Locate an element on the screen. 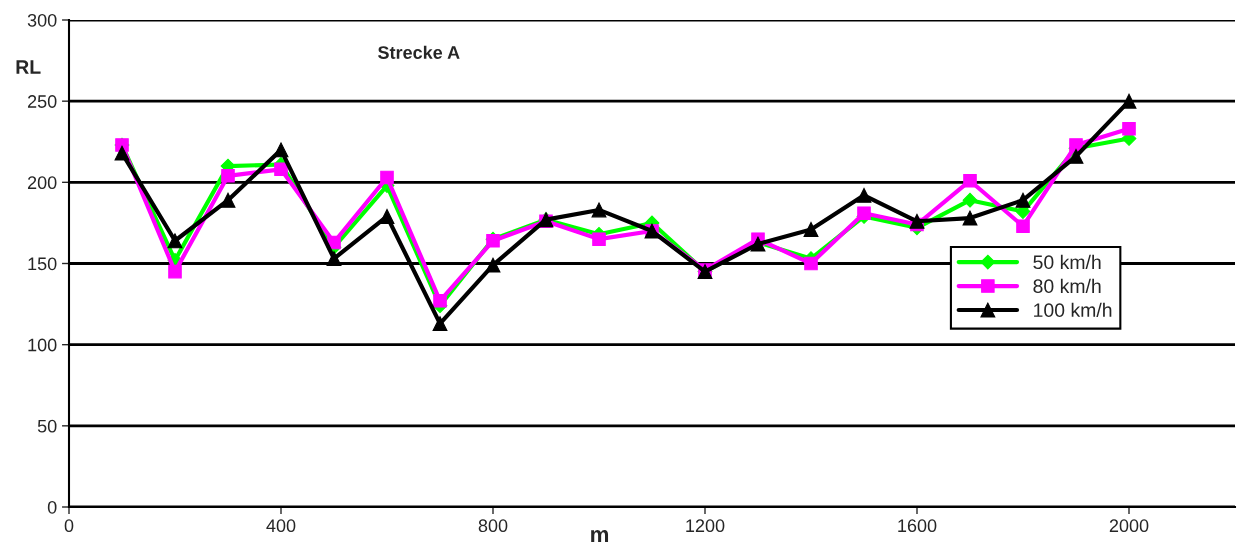 This screenshot has height=555, width=1237. x-tick-label: 1600 is located at coordinates (917, 526).